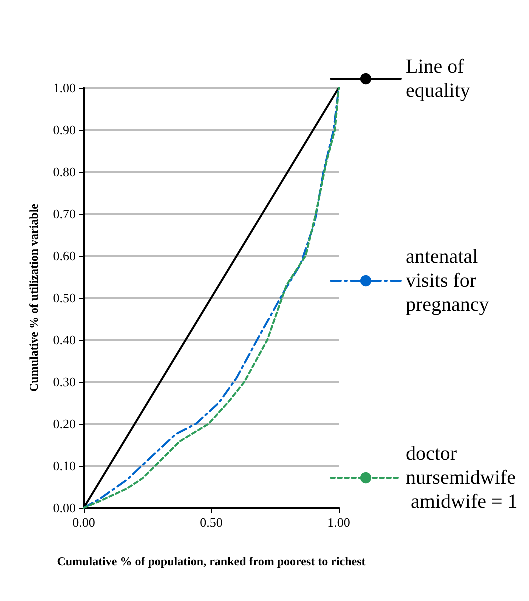 This screenshot has width=529, height=601. What do you see at coordinates (64, 508) in the screenshot?
I see `y-tick-label: 0.00` at bounding box center [64, 508].